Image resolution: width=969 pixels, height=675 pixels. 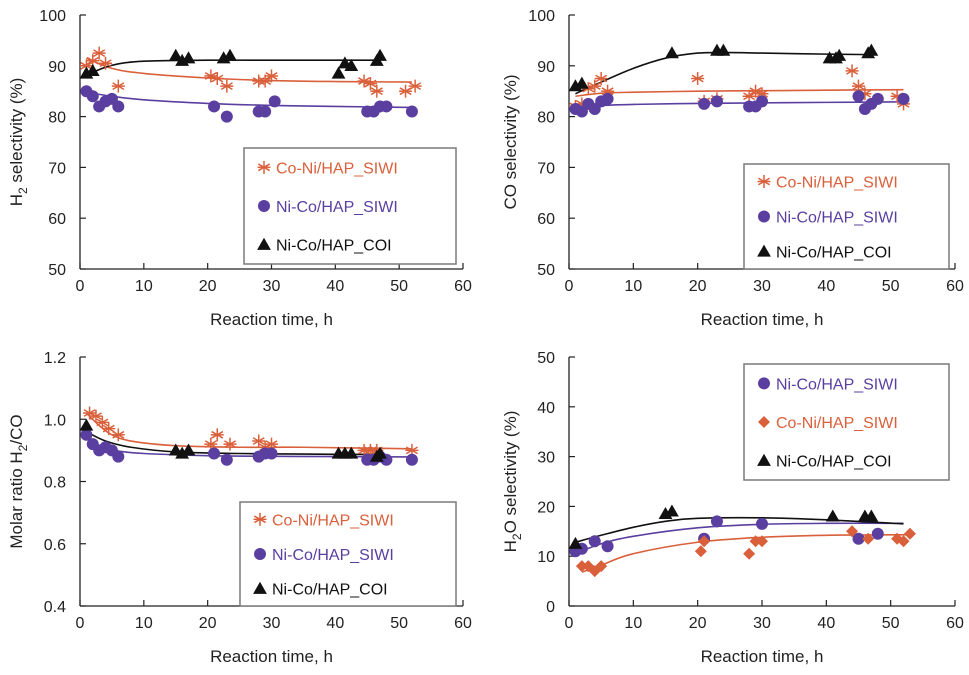 What do you see at coordinates (18, 481) in the screenshot?
I see `y-axis-title: Molar ratio H2/CO` at bounding box center [18, 481].